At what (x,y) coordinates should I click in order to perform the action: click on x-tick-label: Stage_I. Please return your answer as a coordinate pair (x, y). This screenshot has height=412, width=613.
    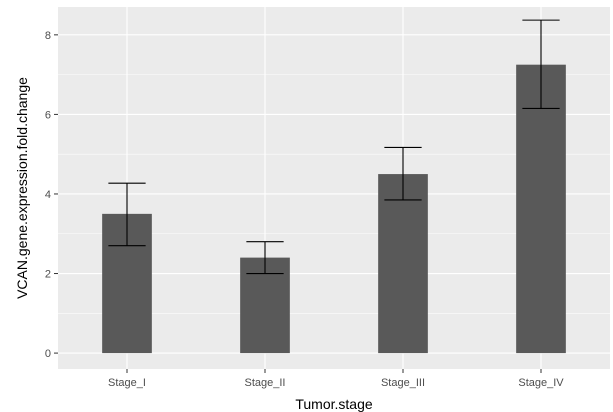
    Looking at the image, I should click on (127, 383).